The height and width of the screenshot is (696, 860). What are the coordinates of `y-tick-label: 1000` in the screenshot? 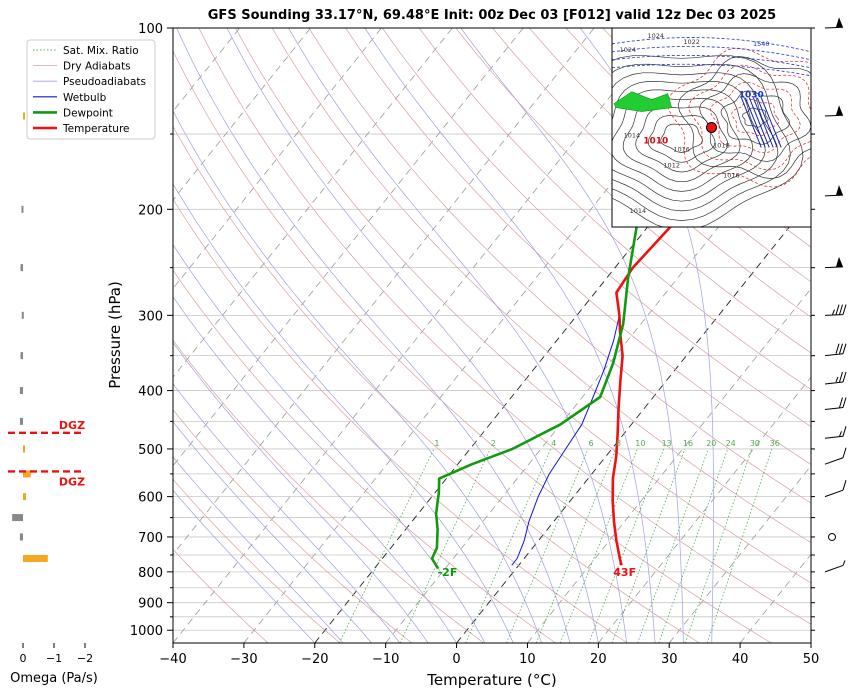 It's located at (146, 631).